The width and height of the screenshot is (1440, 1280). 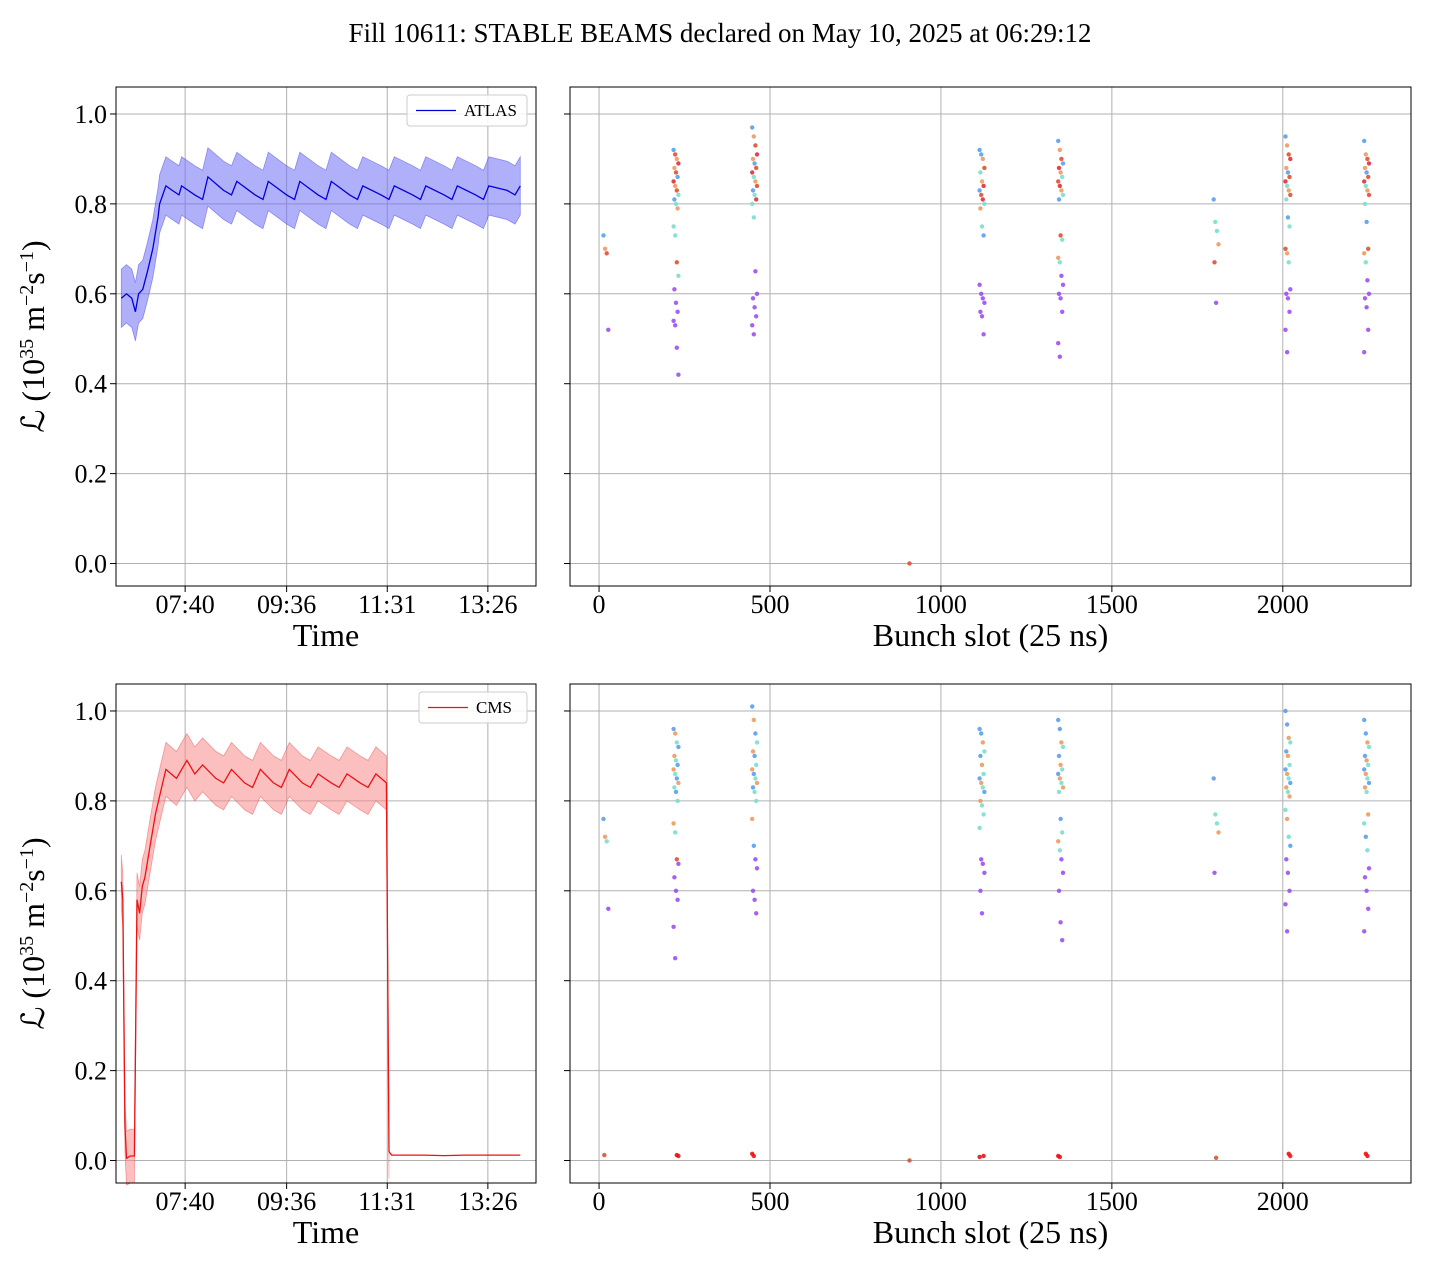 I want to click on series-line-cms, so click(x=320, y=959).